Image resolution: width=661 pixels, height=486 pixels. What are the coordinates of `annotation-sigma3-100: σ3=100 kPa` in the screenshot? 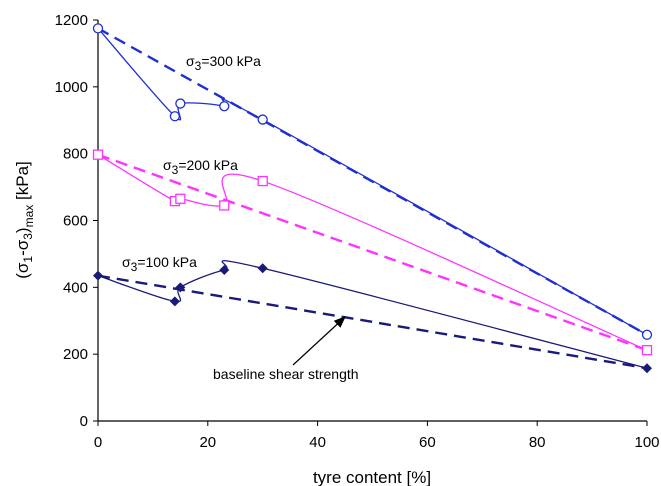 It's located at (159, 264).